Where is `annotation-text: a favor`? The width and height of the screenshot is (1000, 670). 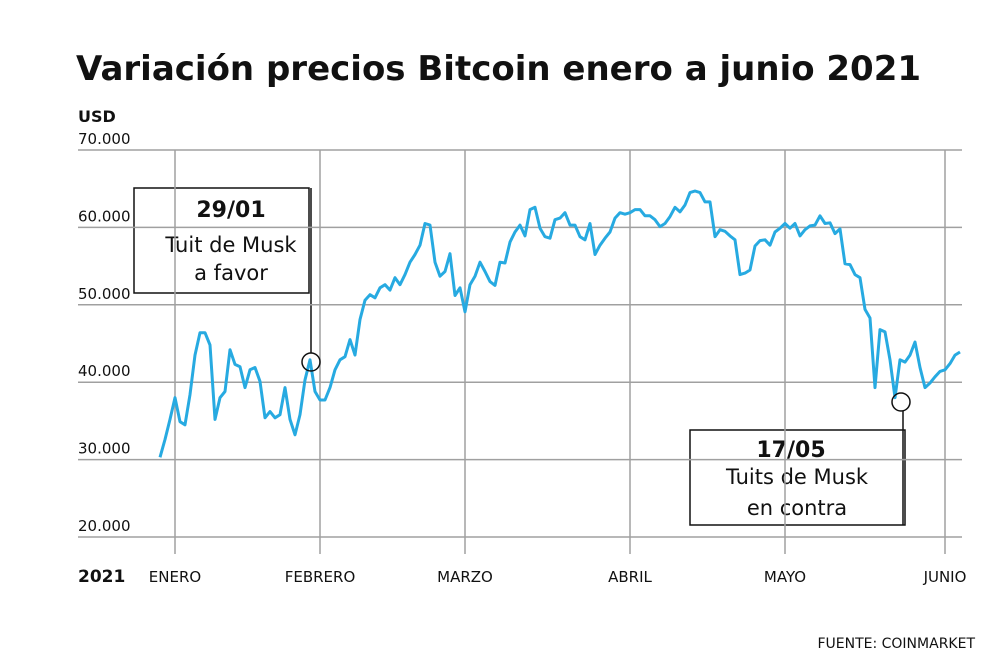 annotation-text: a favor is located at coordinates (231, 273).